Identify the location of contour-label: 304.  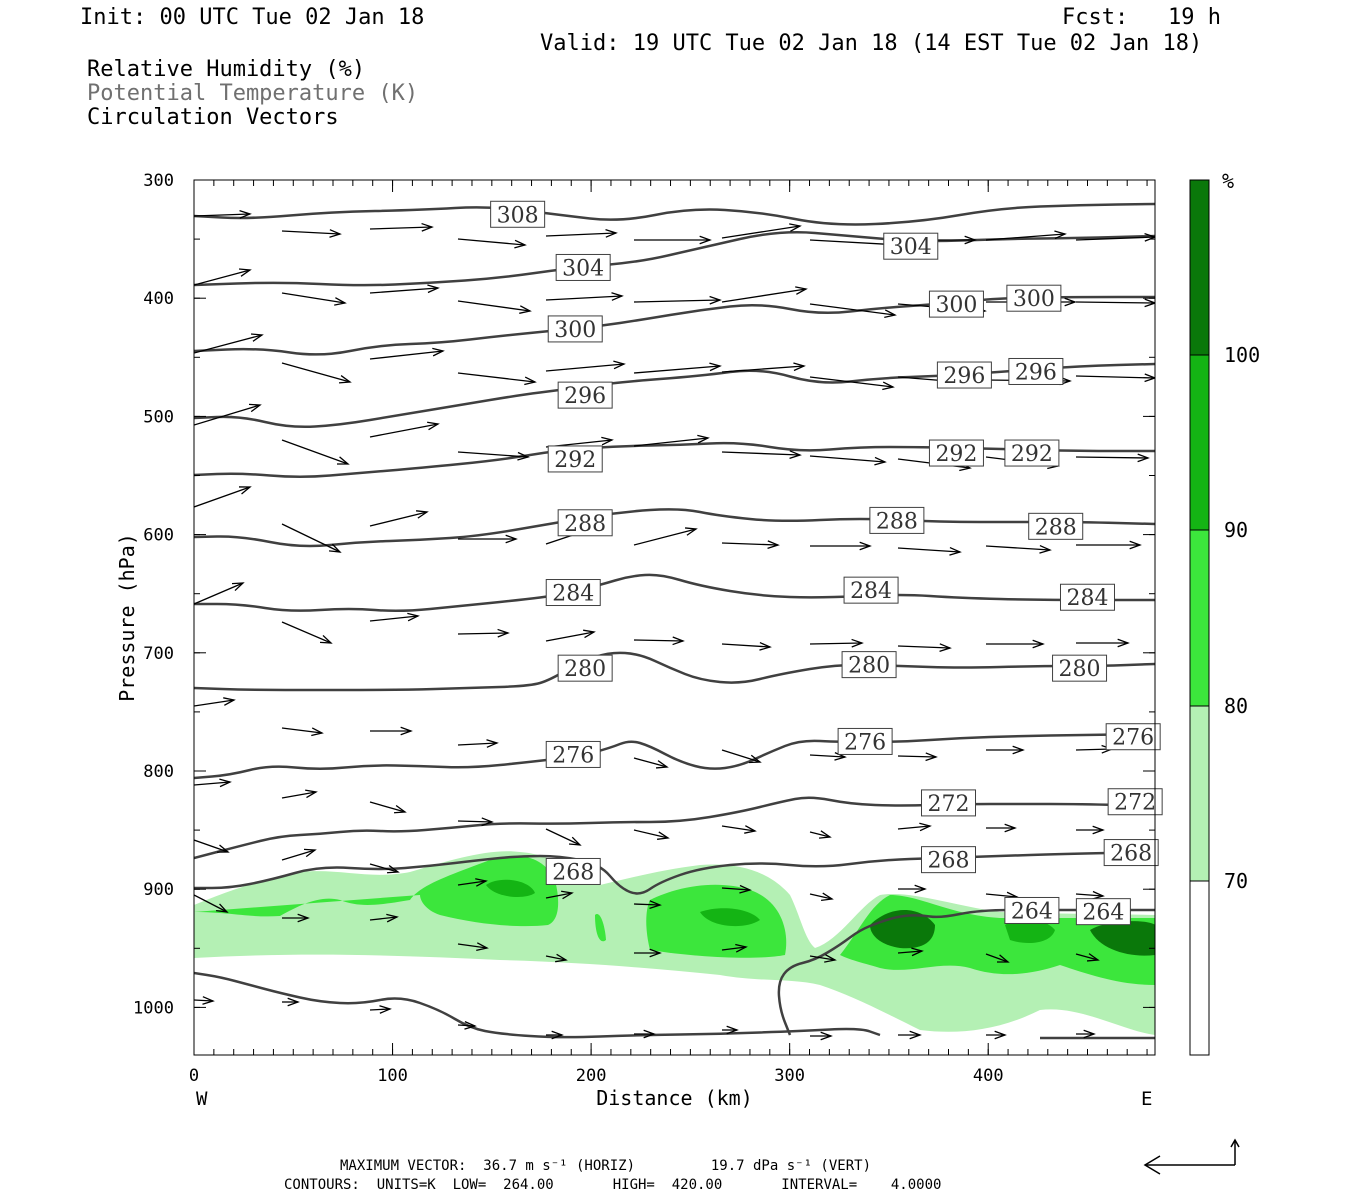
(911, 247).